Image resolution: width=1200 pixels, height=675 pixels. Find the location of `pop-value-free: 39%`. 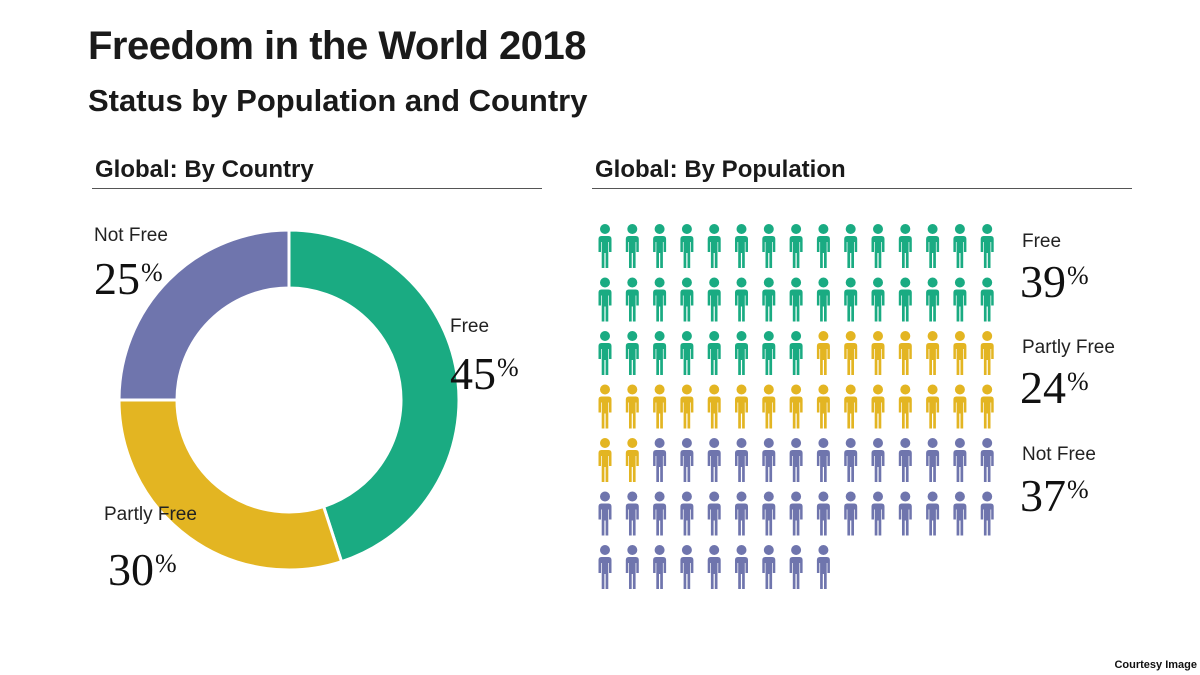

pop-value-free: 39% is located at coordinates (1054, 282).